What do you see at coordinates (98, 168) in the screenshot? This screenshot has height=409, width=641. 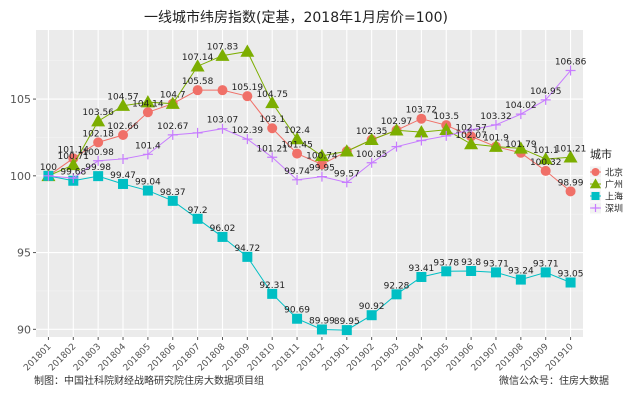 I see `data-label: 99.98` at bounding box center [98, 168].